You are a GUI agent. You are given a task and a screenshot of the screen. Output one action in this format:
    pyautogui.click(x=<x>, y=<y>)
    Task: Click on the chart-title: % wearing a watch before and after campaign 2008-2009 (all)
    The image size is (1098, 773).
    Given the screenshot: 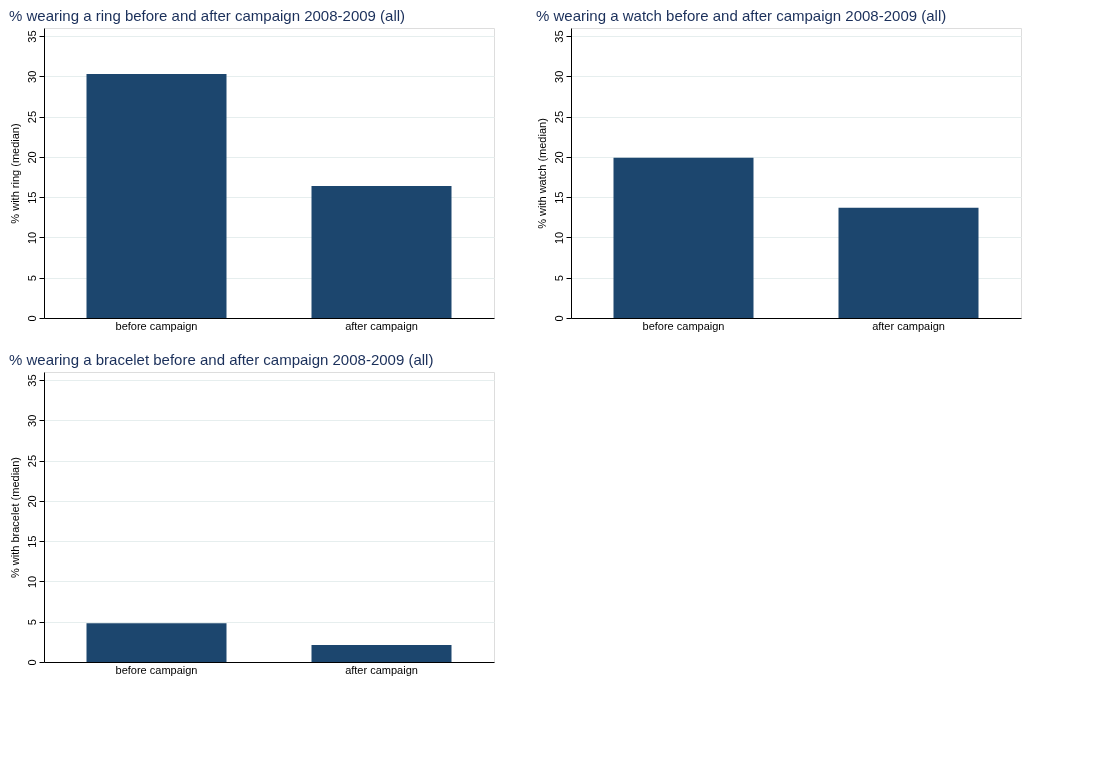 What is the action you would take?
    pyautogui.click(x=741, y=15)
    